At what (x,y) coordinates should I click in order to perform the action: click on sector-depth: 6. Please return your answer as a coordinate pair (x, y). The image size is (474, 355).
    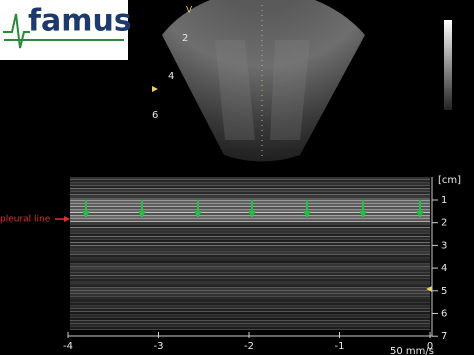
    Looking at the image, I should click on (155, 115).